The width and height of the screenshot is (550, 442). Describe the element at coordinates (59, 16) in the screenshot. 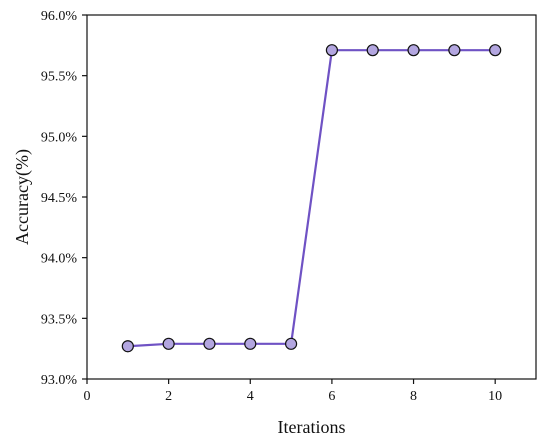

I see `y-tick-label: 96.0%` at that location.